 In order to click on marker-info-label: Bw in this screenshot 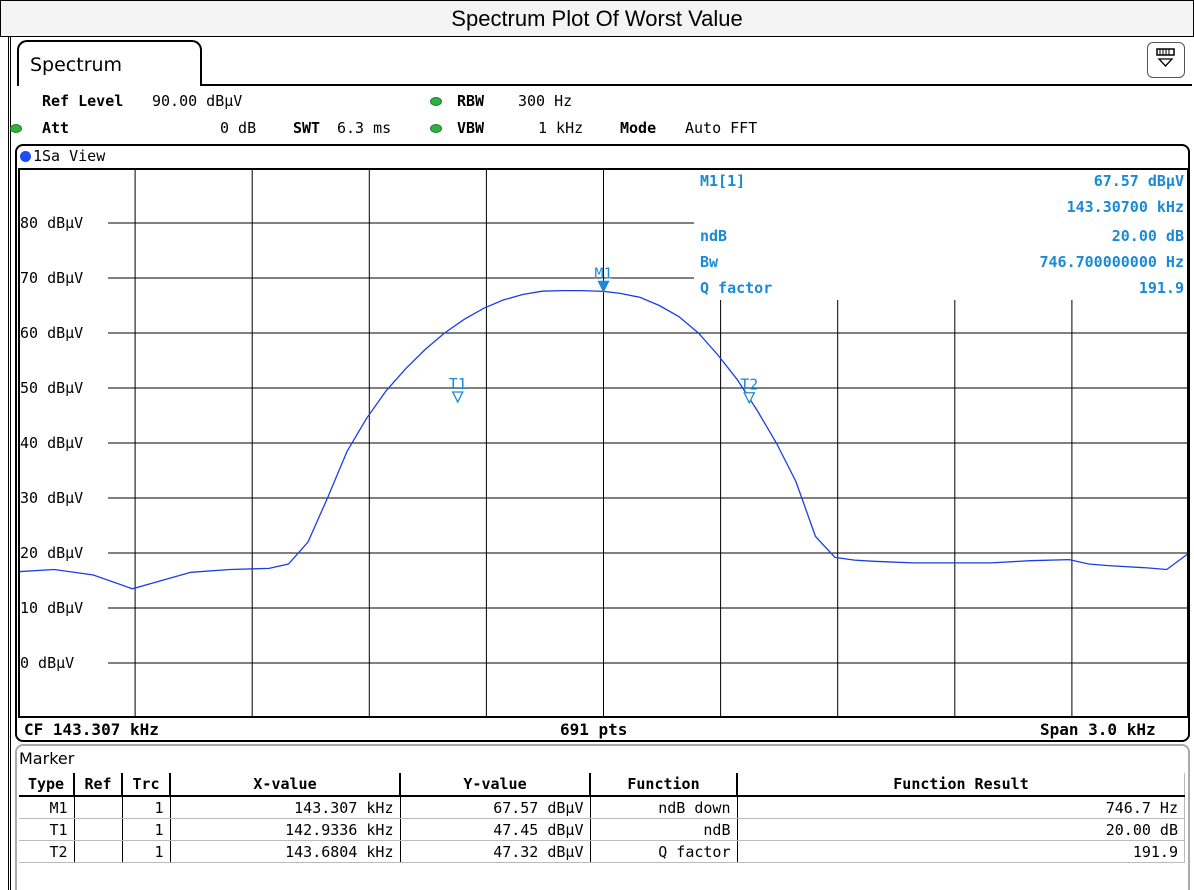, I will do `click(709, 262)`.